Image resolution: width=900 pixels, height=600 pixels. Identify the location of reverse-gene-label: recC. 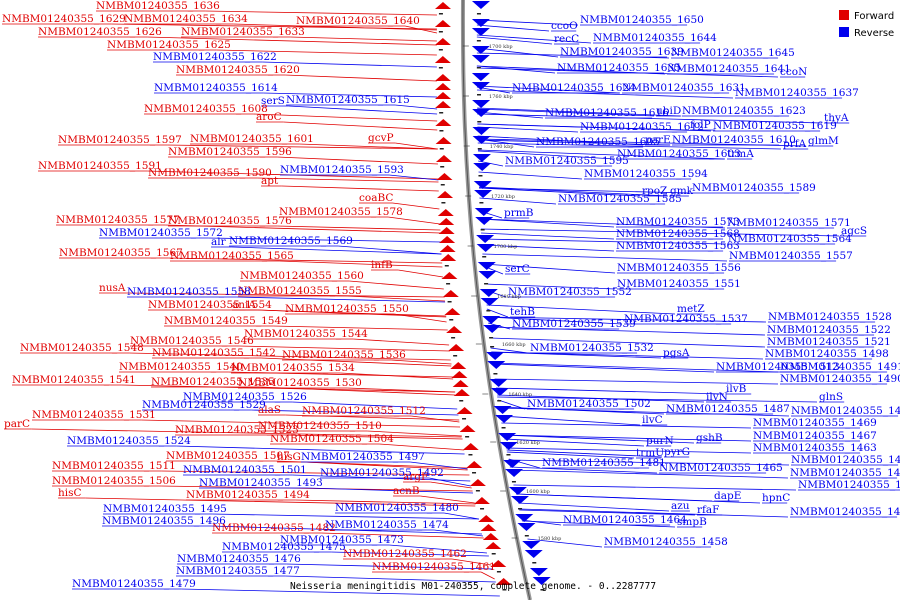
(566, 39).